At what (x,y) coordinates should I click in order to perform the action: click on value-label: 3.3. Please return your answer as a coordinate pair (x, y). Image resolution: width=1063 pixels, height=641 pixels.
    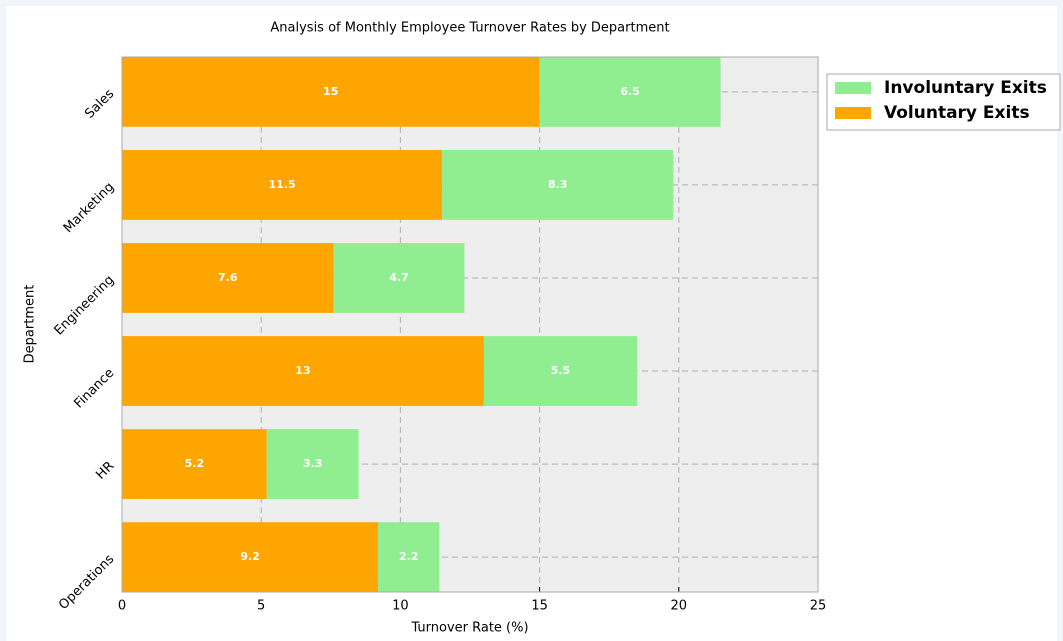
    Looking at the image, I should click on (313, 463).